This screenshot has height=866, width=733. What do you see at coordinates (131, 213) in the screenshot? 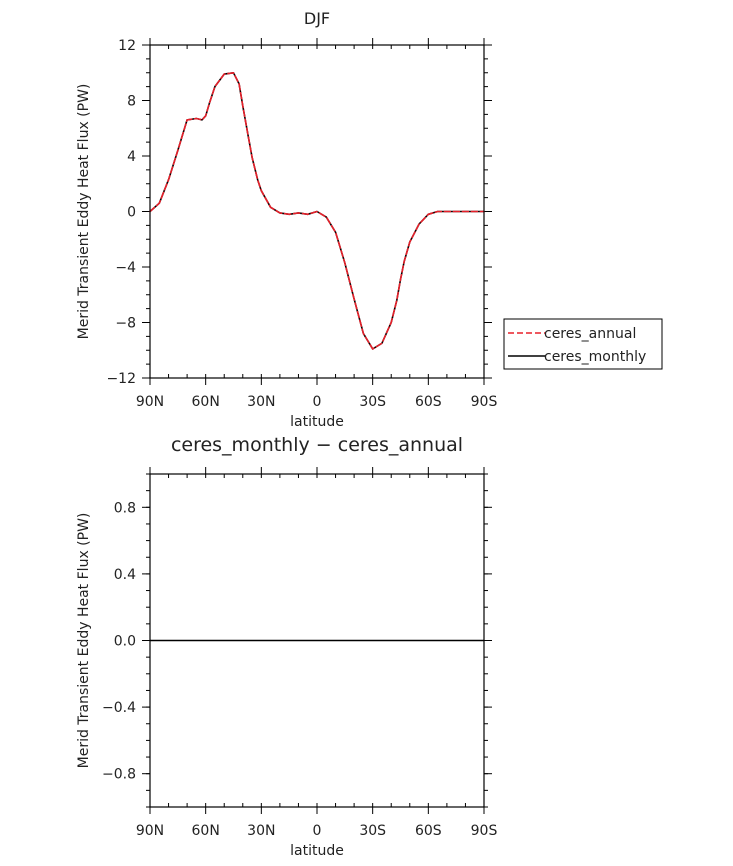
I see `y-tick-label: 0` at bounding box center [131, 213].